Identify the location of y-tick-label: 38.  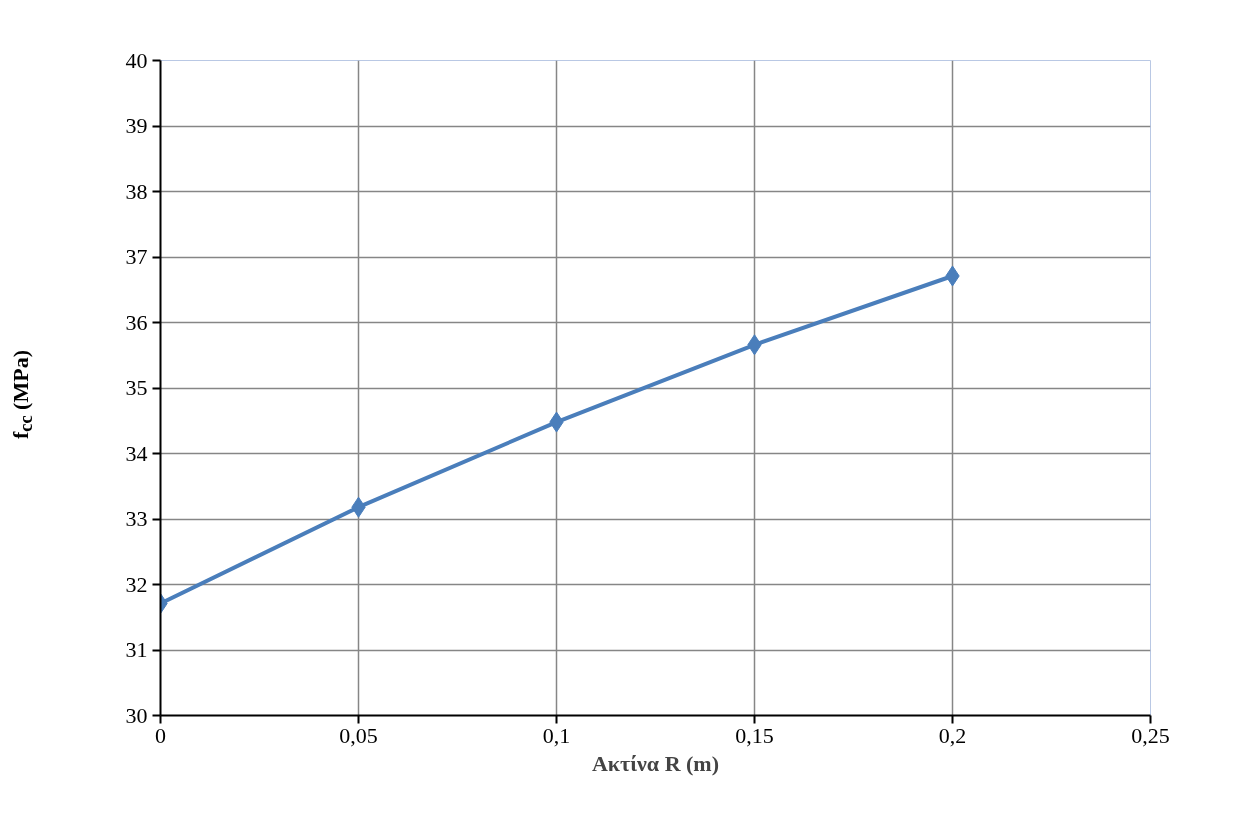
(136, 191).